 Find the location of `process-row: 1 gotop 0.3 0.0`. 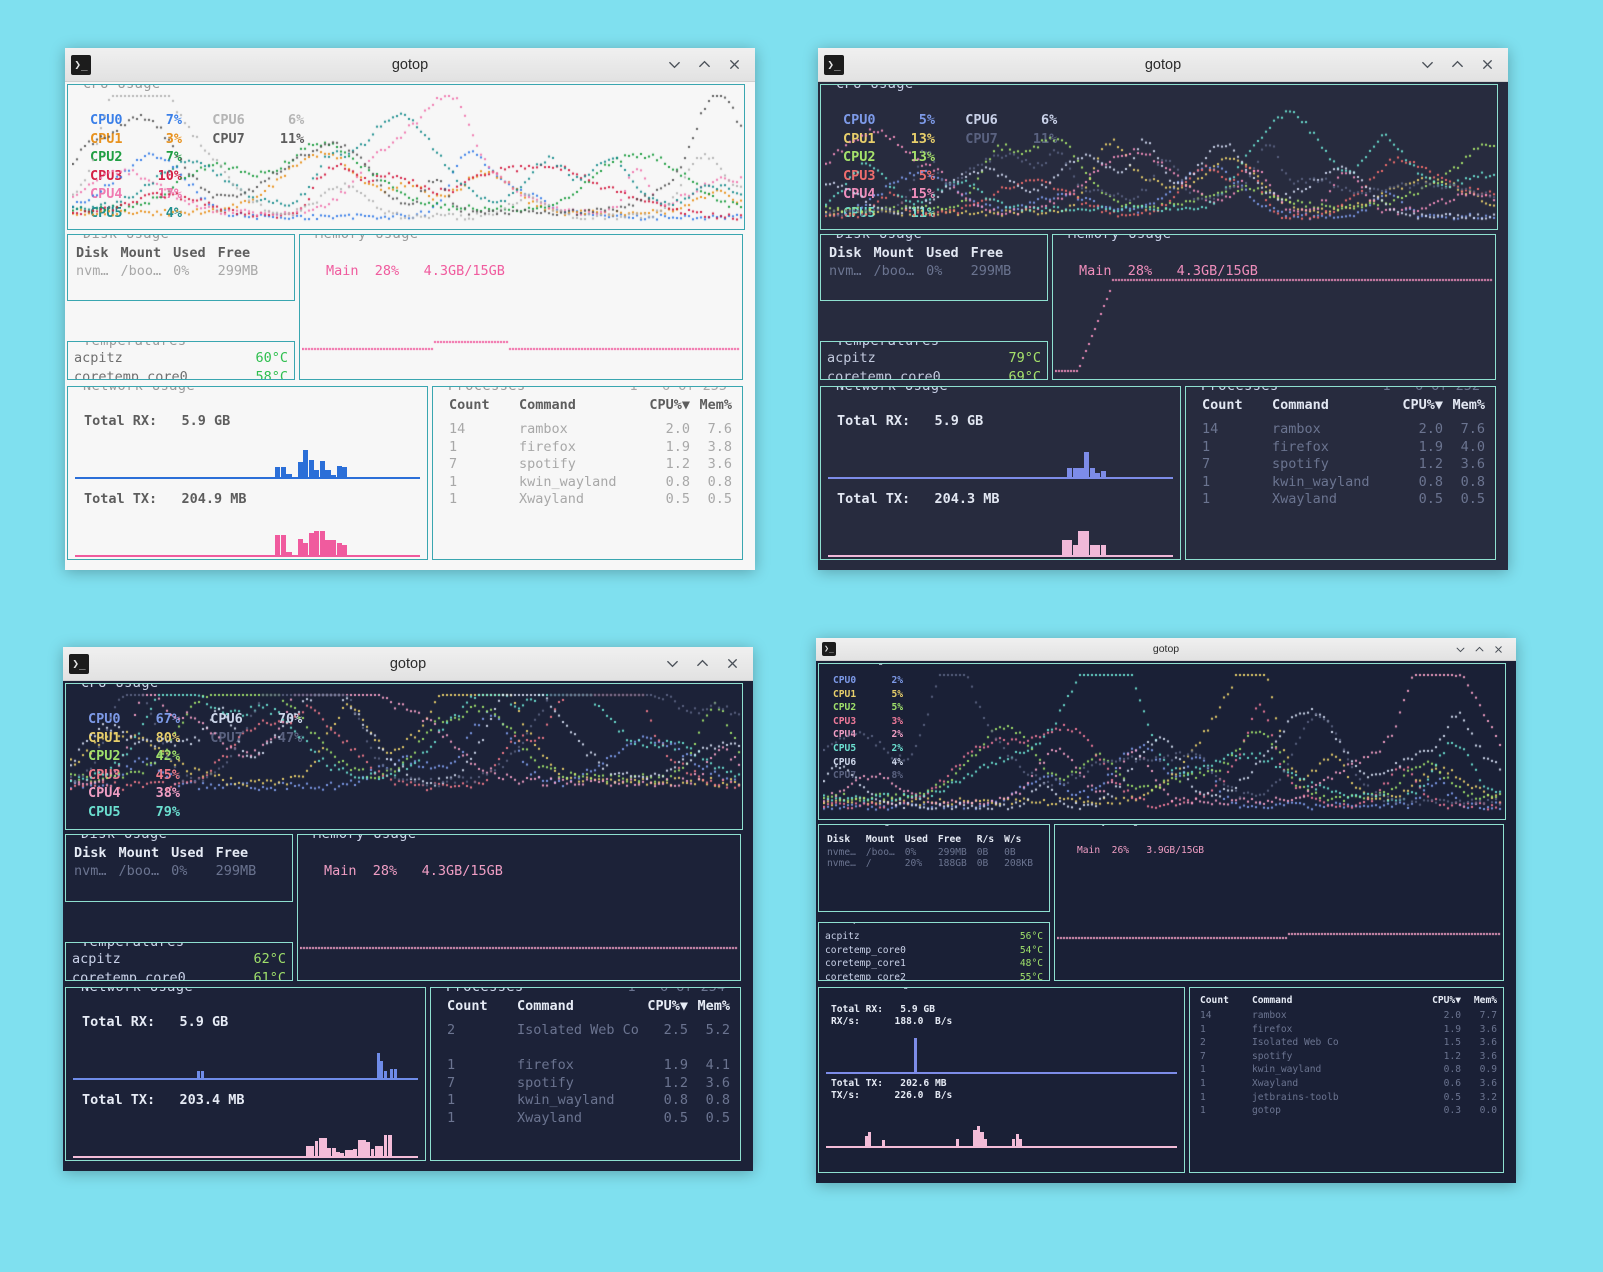

process-row: 1 gotop 0.3 0.0 is located at coordinates (1346, 1112).